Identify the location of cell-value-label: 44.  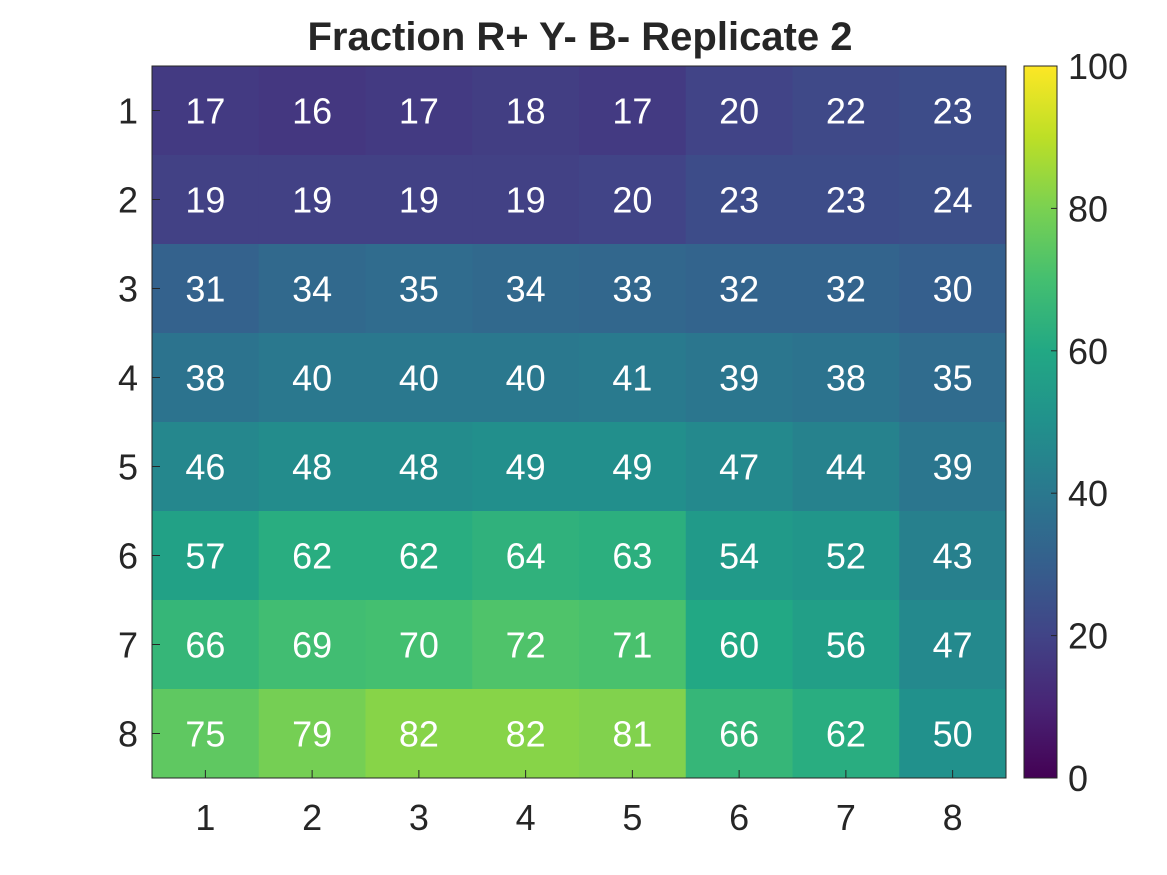
(846, 467).